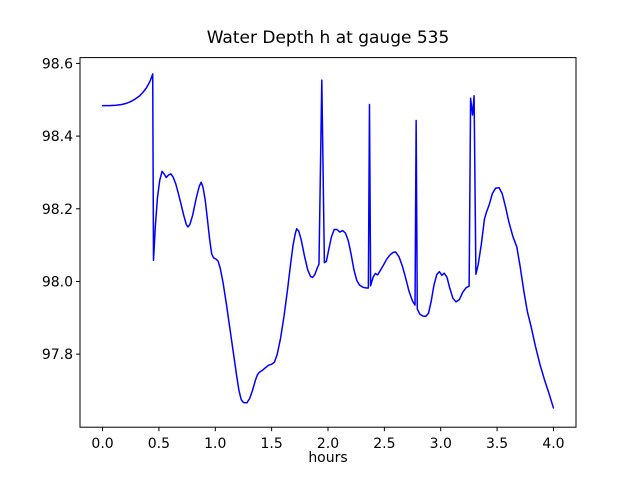 The image size is (640, 480). I want to click on x-tick-label: 1.5, so click(272, 444).